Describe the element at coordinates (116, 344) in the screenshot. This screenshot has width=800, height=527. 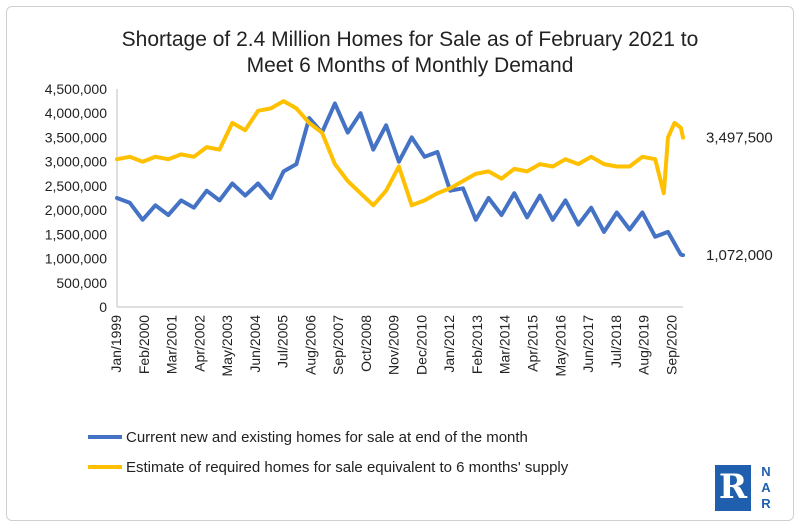
I see `x-tick-label: Jan/1999` at that location.